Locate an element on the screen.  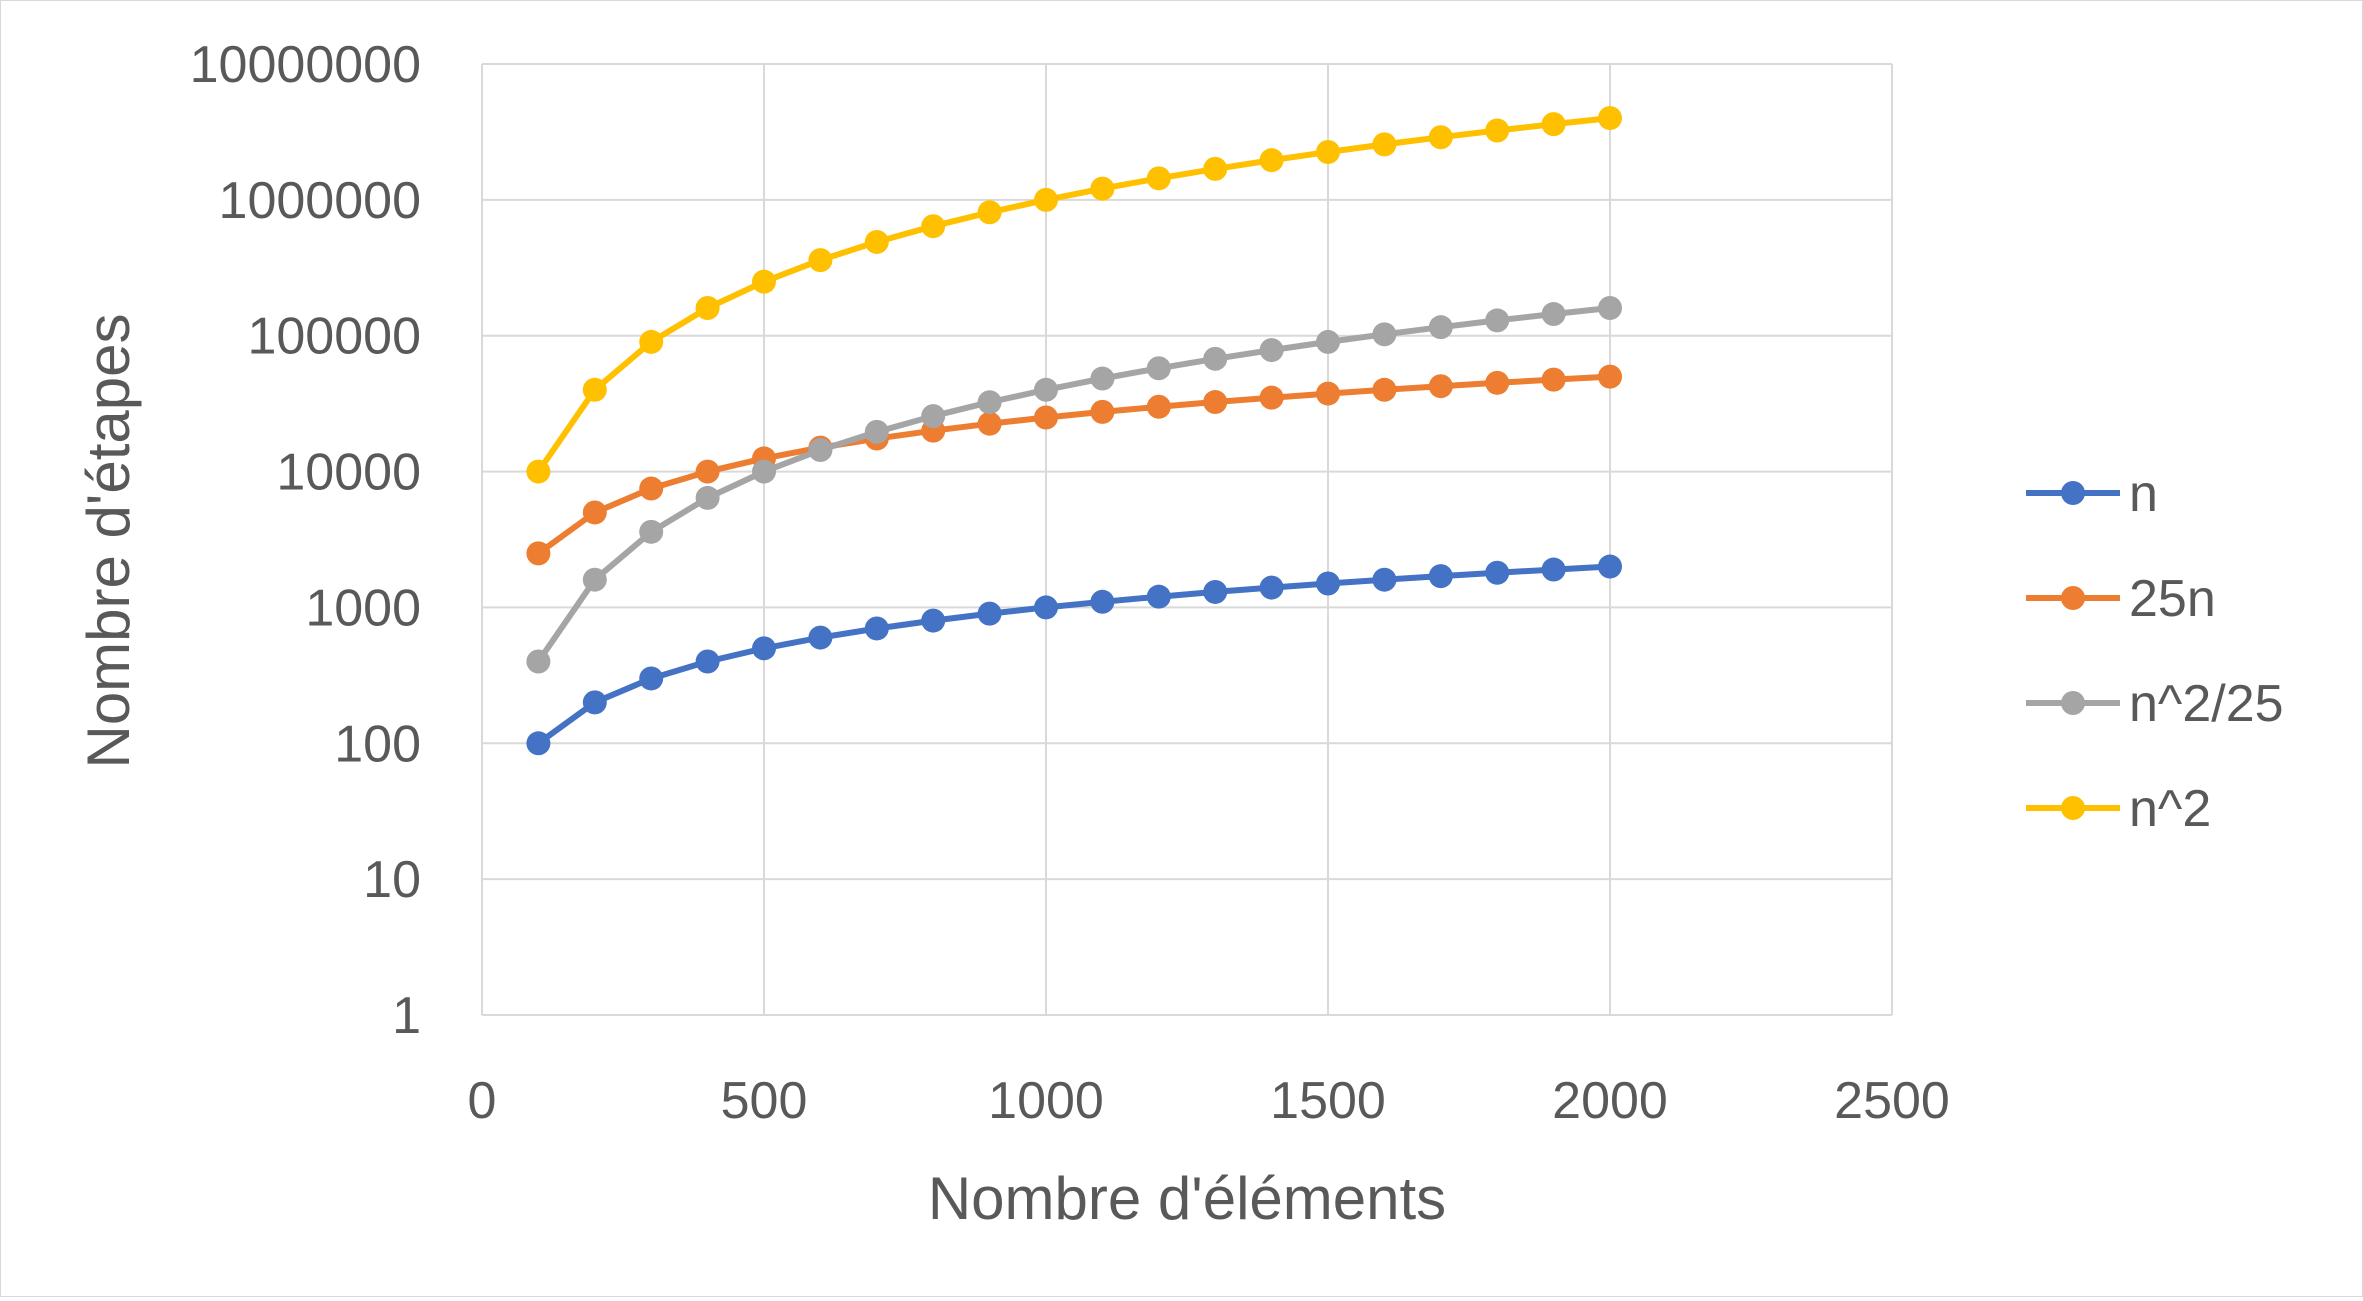
y-tick-label: 10000 is located at coordinates (348, 473).